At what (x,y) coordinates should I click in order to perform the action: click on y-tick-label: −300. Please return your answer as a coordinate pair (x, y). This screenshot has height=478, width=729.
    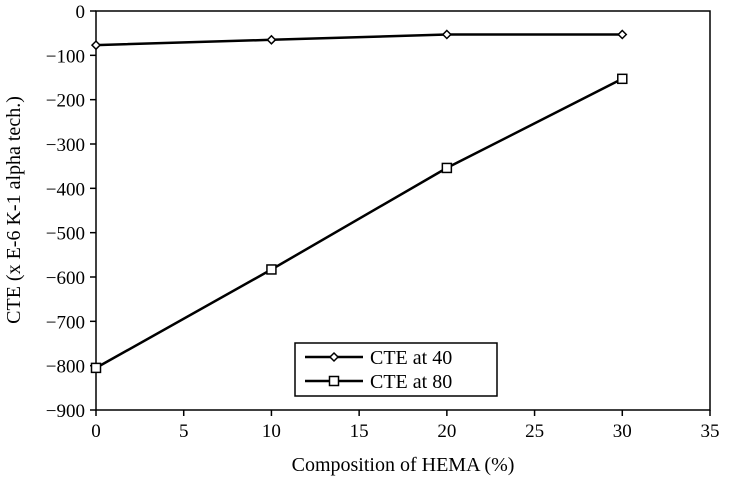
    Looking at the image, I should click on (65, 145).